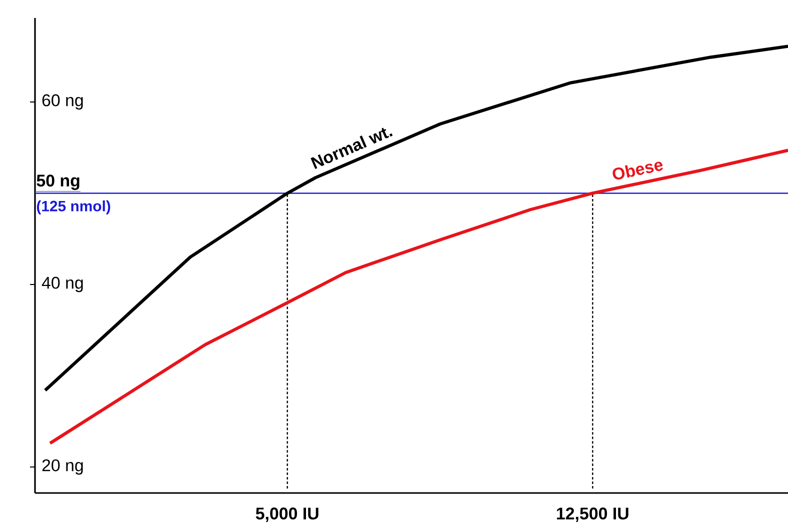 This screenshot has height=532, width=788. What do you see at coordinates (287, 515) in the screenshot?
I see `x-tick-label: 5,000 IU` at bounding box center [287, 515].